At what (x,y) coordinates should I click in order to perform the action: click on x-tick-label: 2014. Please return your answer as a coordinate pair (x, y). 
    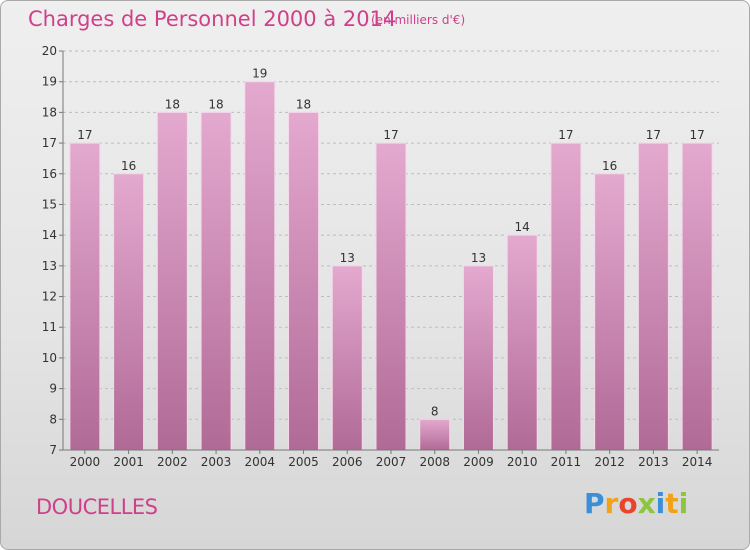
    Looking at the image, I should click on (697, 462).